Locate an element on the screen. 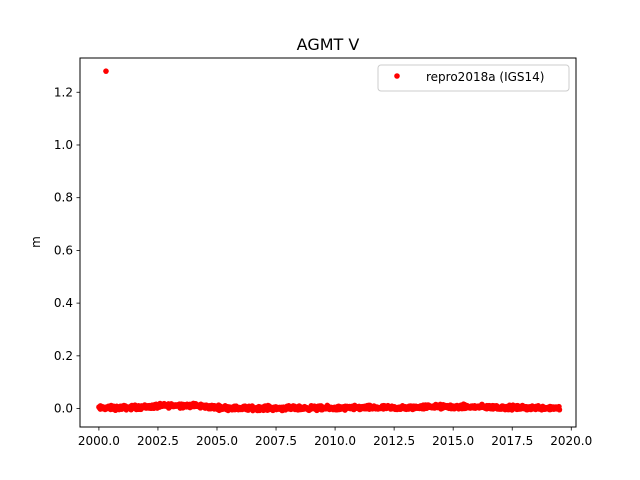  outlier-point is located at coordinates (106, 71).